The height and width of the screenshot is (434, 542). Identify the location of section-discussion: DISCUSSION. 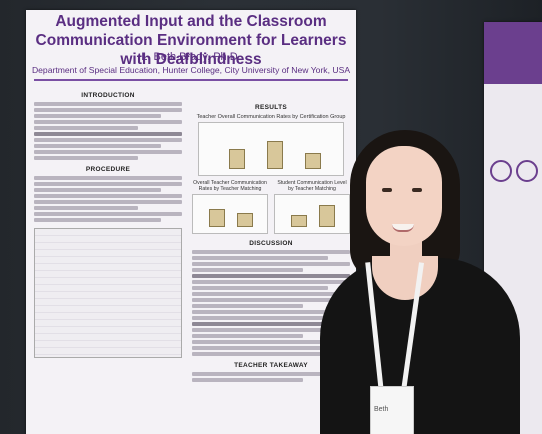
(271, 243).